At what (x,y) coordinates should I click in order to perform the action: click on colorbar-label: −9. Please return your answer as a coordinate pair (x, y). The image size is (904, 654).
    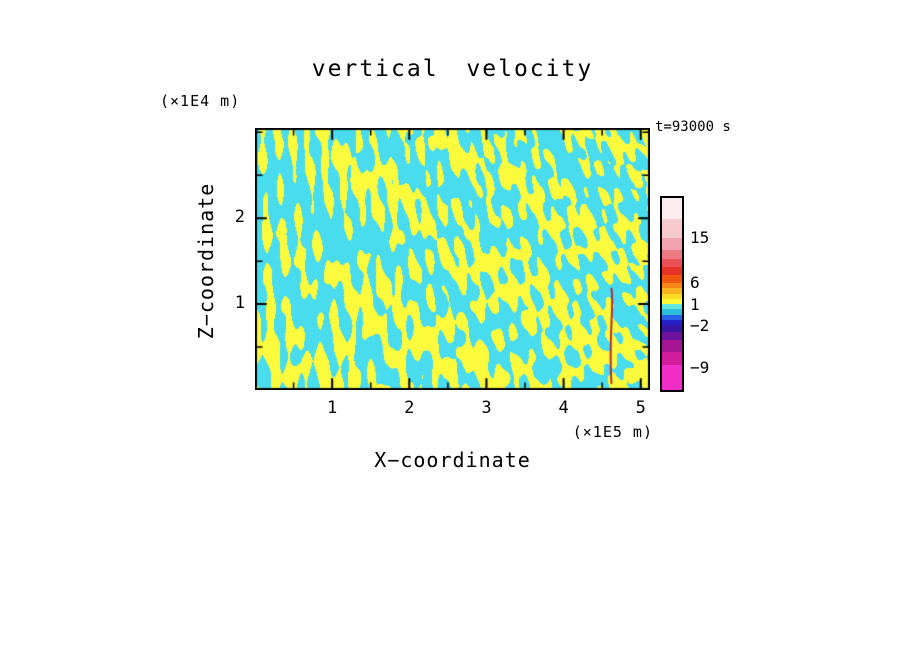
    Looking at the image, I should click on (700, 367).